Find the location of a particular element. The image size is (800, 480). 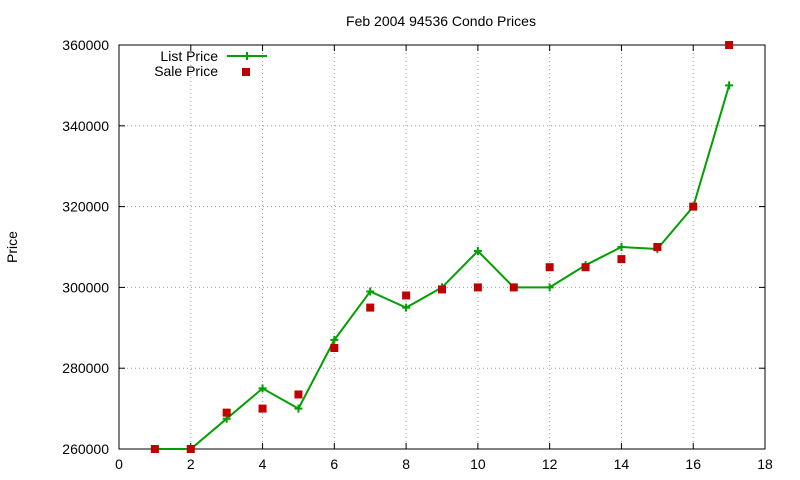

x-tick-label: 0 is located at coordinates (119, 464).